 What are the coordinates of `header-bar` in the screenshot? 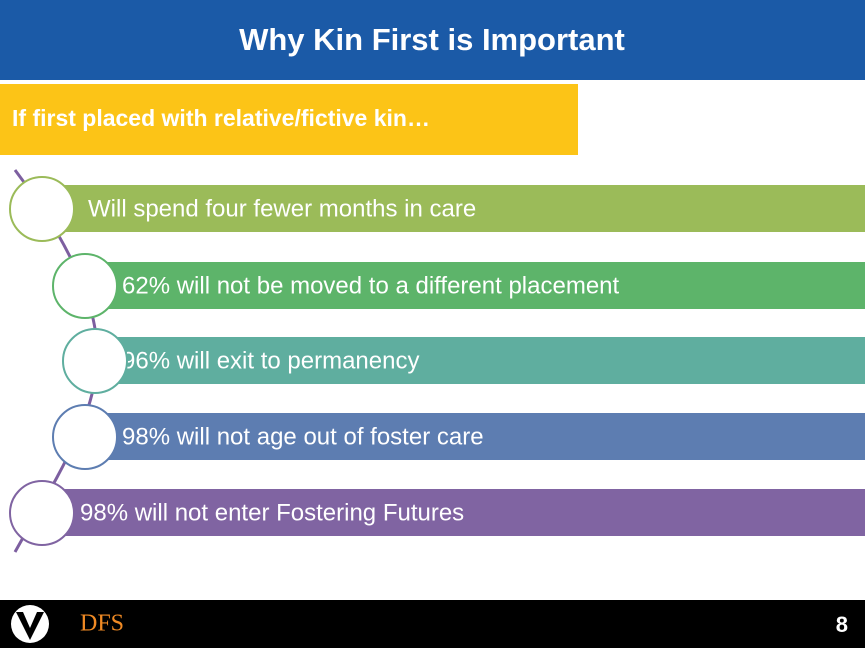 It's located at (432, 40).